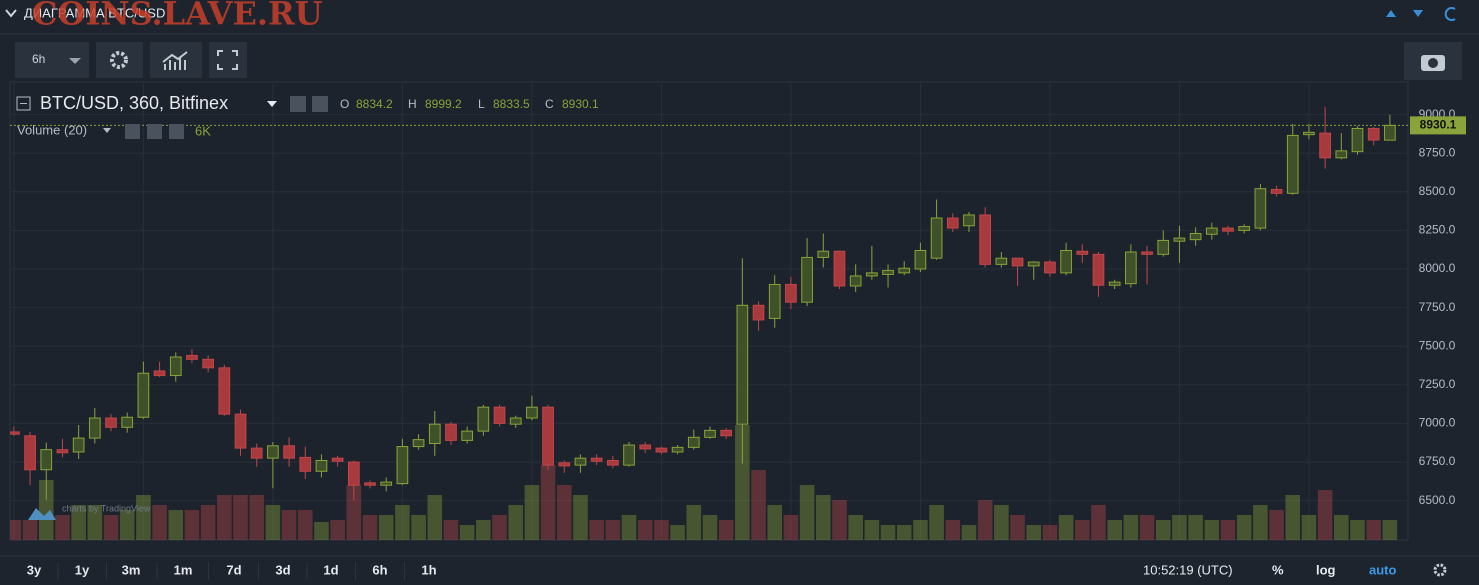 The height and width of the screenshot is (585, 1479). I want to click on auto-toggle: auto, so click(1383, 569).